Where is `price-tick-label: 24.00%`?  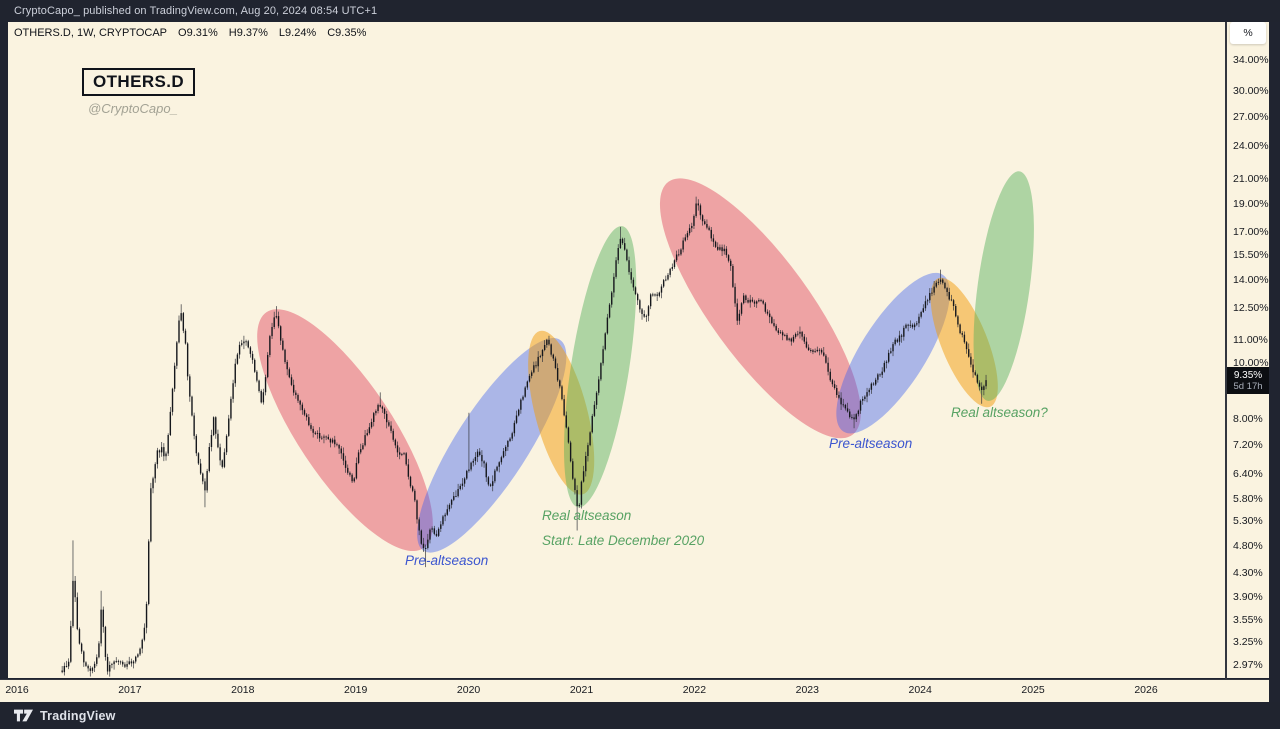
price-tick-label: 24.00% is located at coordinates (1251, 146).